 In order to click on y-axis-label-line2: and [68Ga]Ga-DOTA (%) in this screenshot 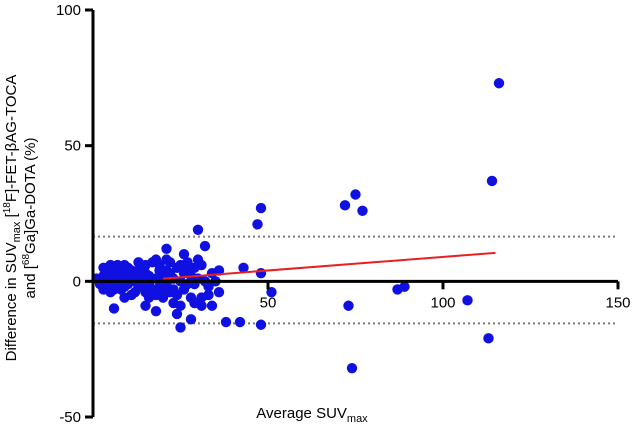, I will do `click(30, 218)`.